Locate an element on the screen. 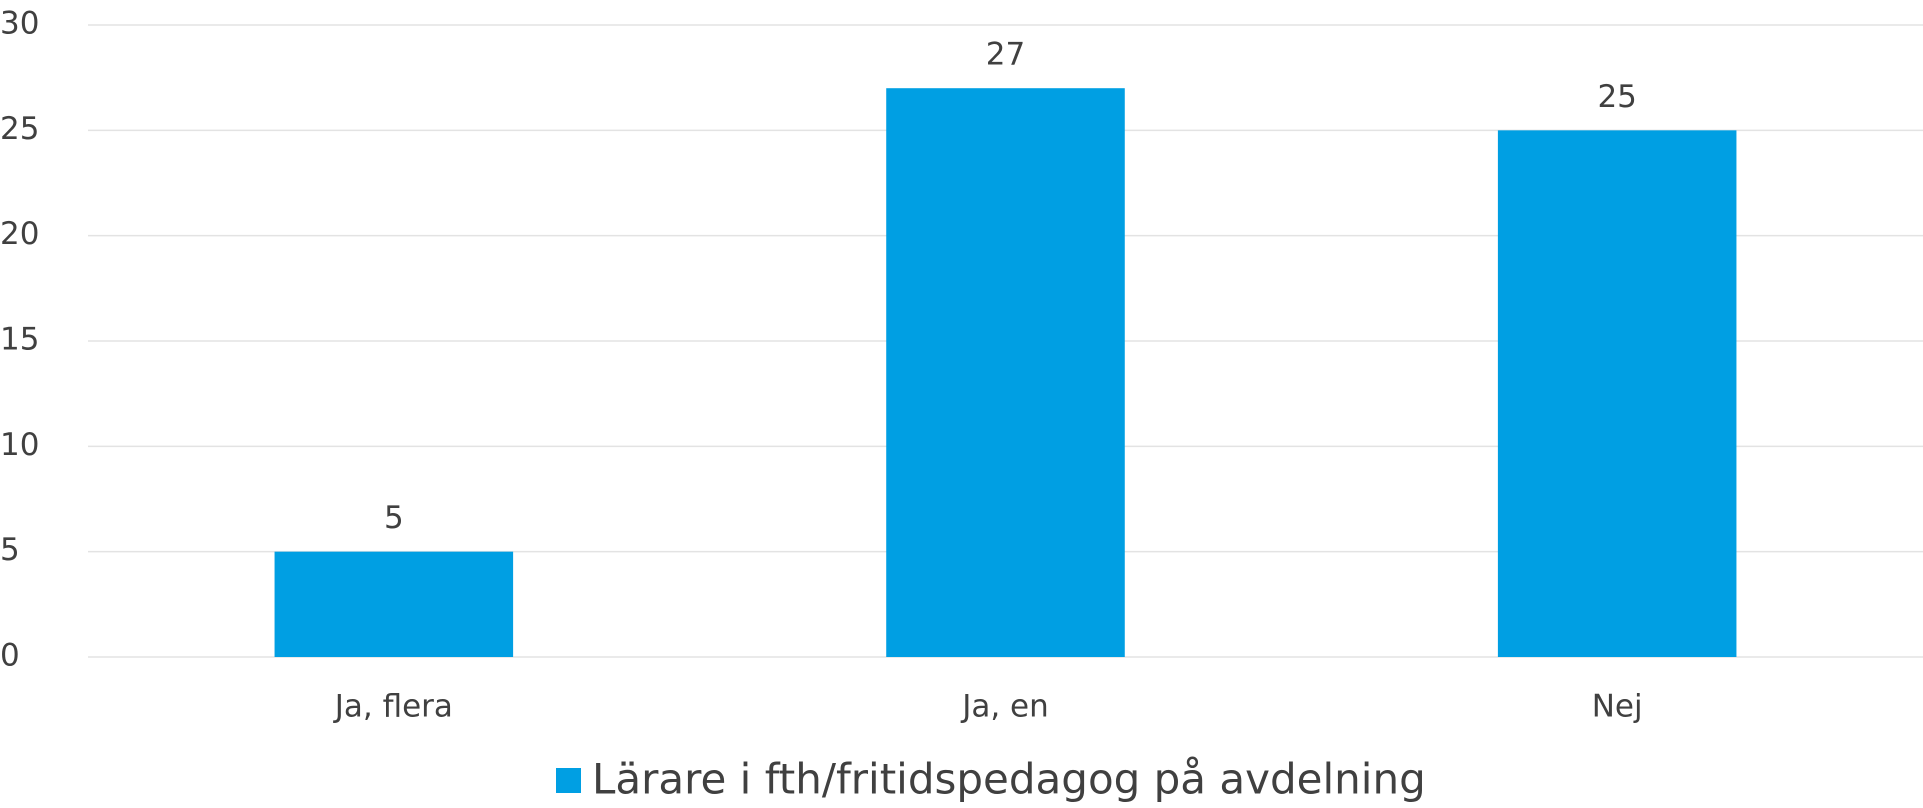 This screenshot has height=808, width=1923. y-tick-label: 0 is located at coordinates (10, 656).